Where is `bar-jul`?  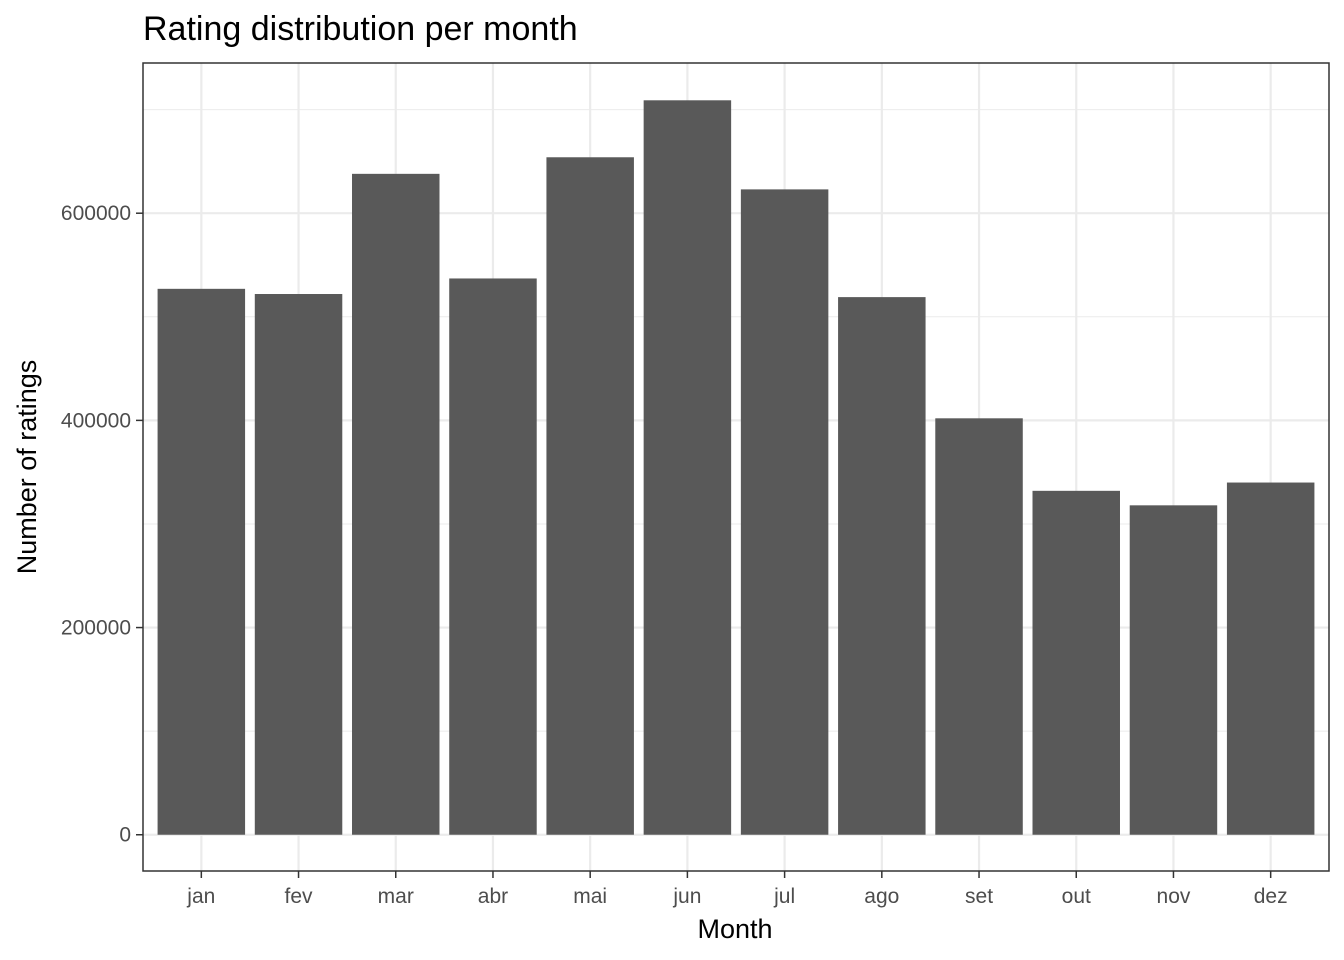 bar-jul is located at coordinates (784, 512).